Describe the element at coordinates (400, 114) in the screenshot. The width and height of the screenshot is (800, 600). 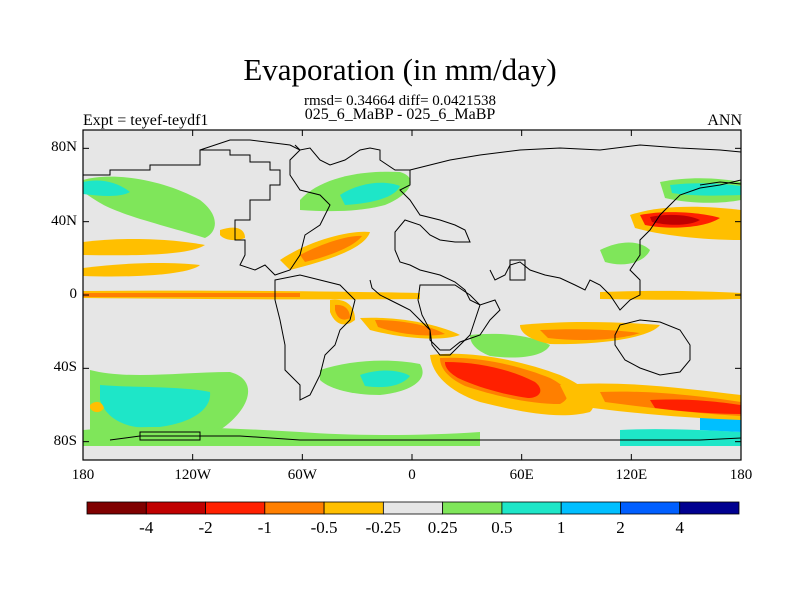
I see `cases-subtitle: 025_6_MaBP - 025_6_MaBP` at that location.